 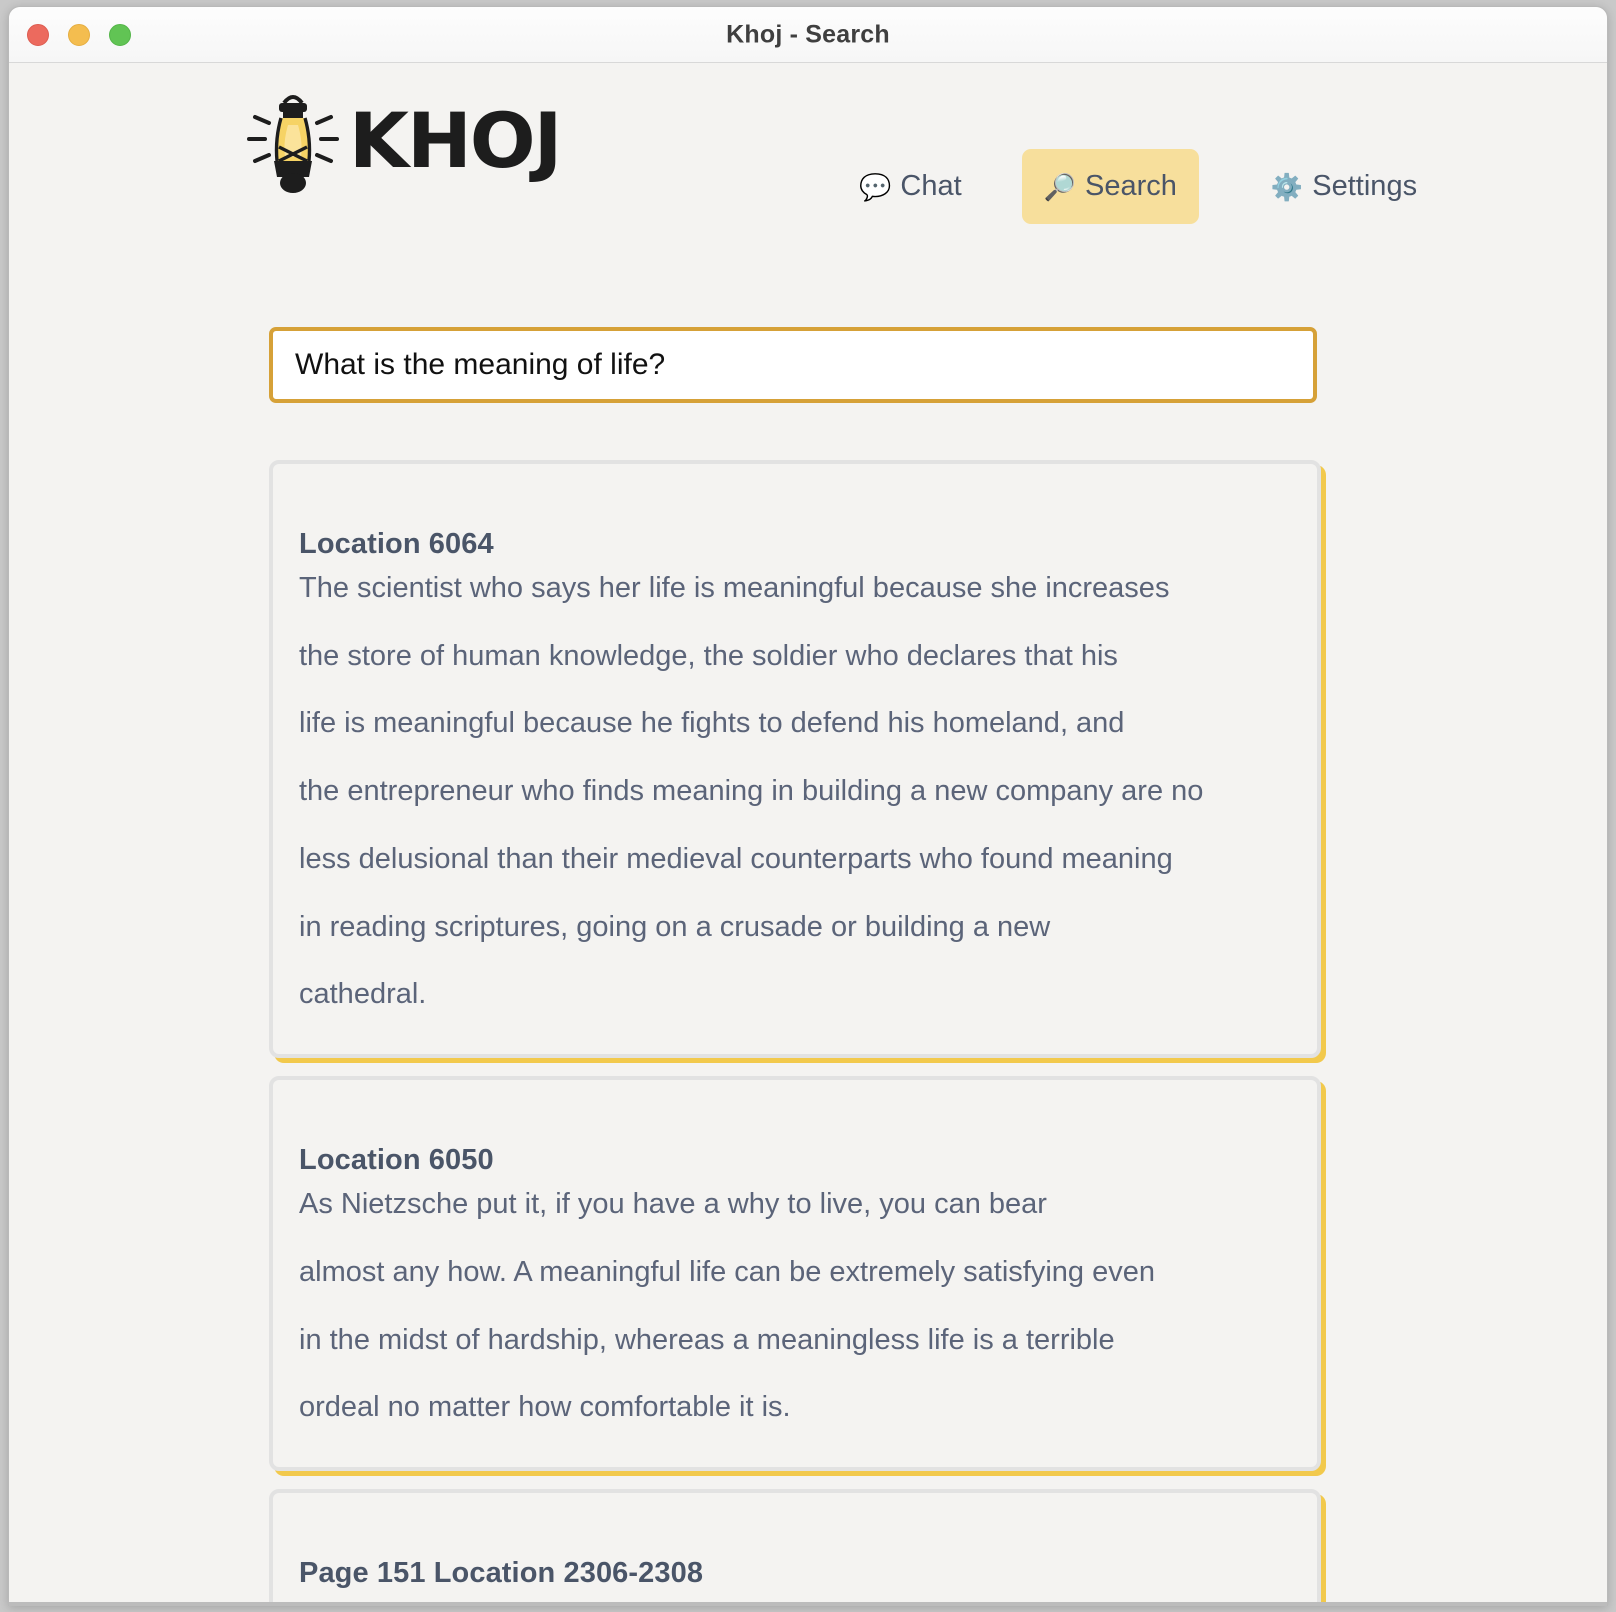 I want to click on brand-logo: KHOJ, so click(x=402, y=141).